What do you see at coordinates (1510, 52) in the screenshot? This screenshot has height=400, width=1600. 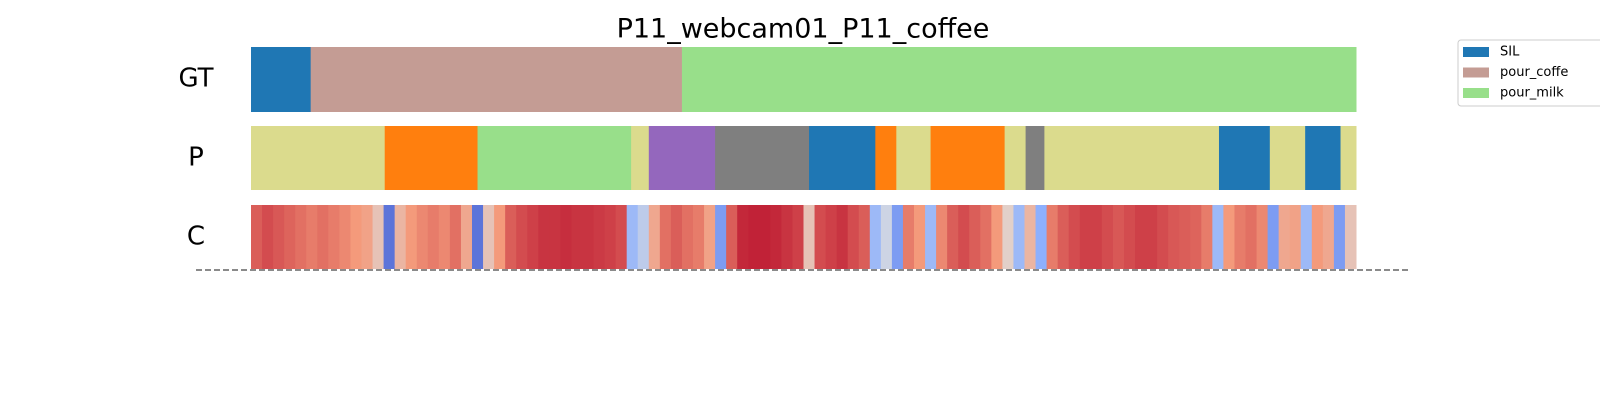 I see `legend-label: SIL` at bounding box center [1510, 52].